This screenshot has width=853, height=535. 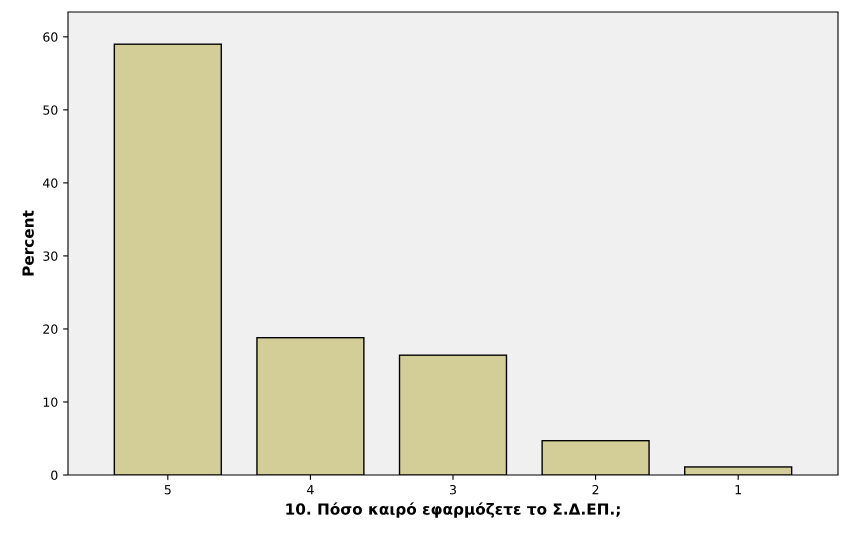 What do you see at coordinates (28, 243) in the screenshot?
I see `y-axis-title: Percent` at bounding box center [28, 243].